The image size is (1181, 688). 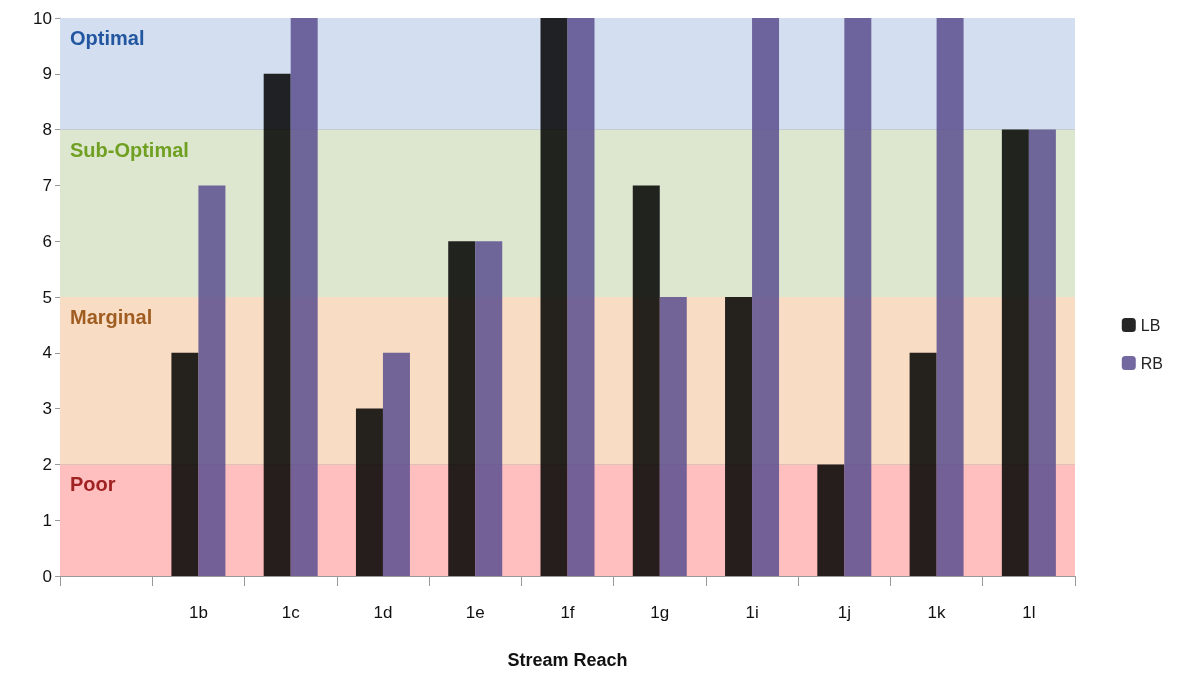 I want to click on x-tick-label: 1g, so click(x=660, y=612).